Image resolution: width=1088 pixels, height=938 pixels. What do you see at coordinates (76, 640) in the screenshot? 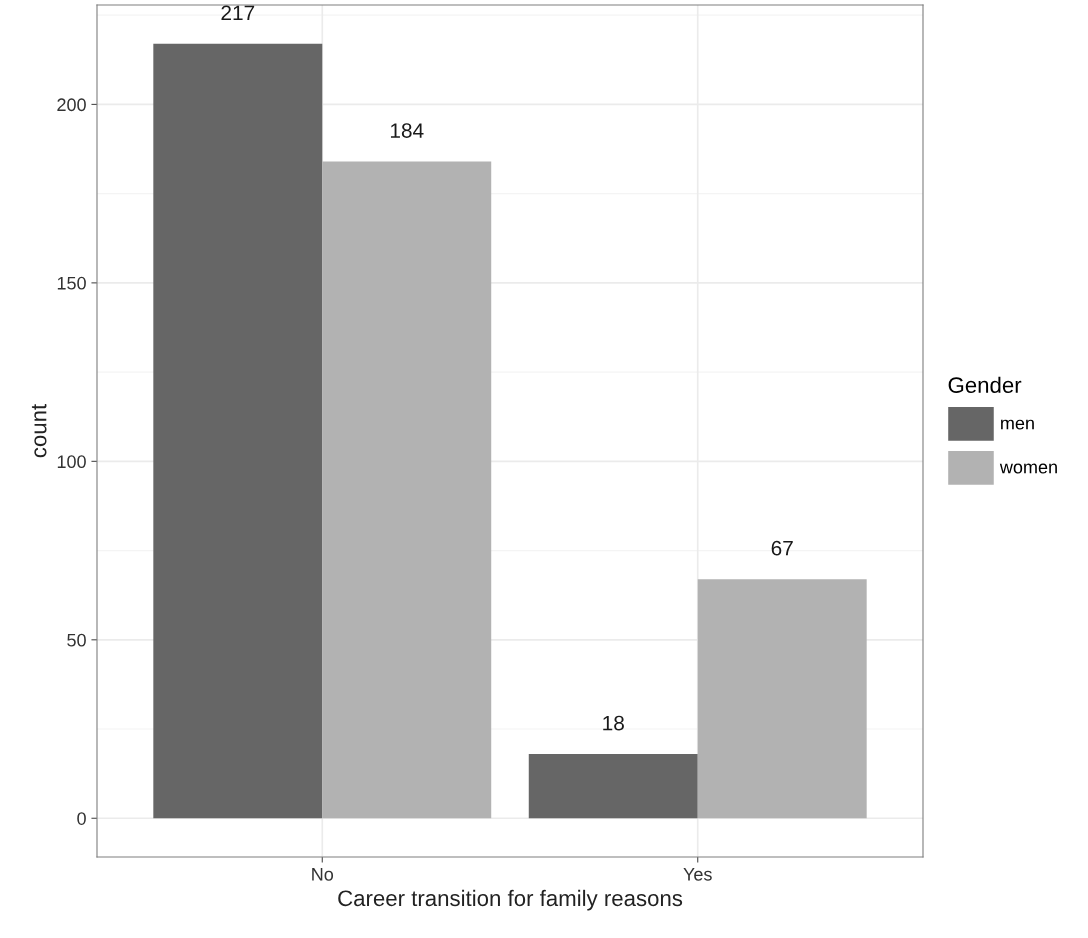
I see `y-tick-label: 50` at bounding box center [76, 640].